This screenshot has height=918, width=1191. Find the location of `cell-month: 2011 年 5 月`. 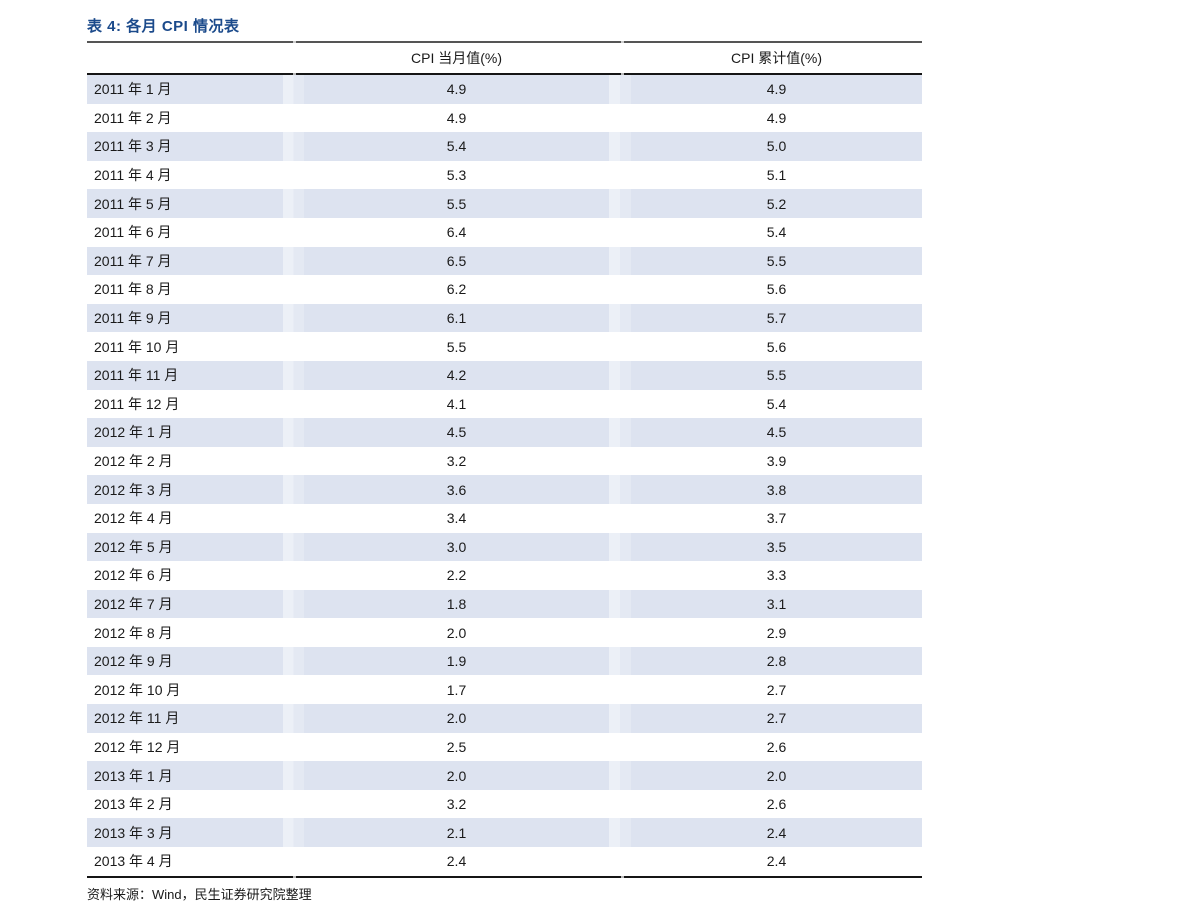

cell-month: 2011 年 5 月 is located at coordinates (133, 203).